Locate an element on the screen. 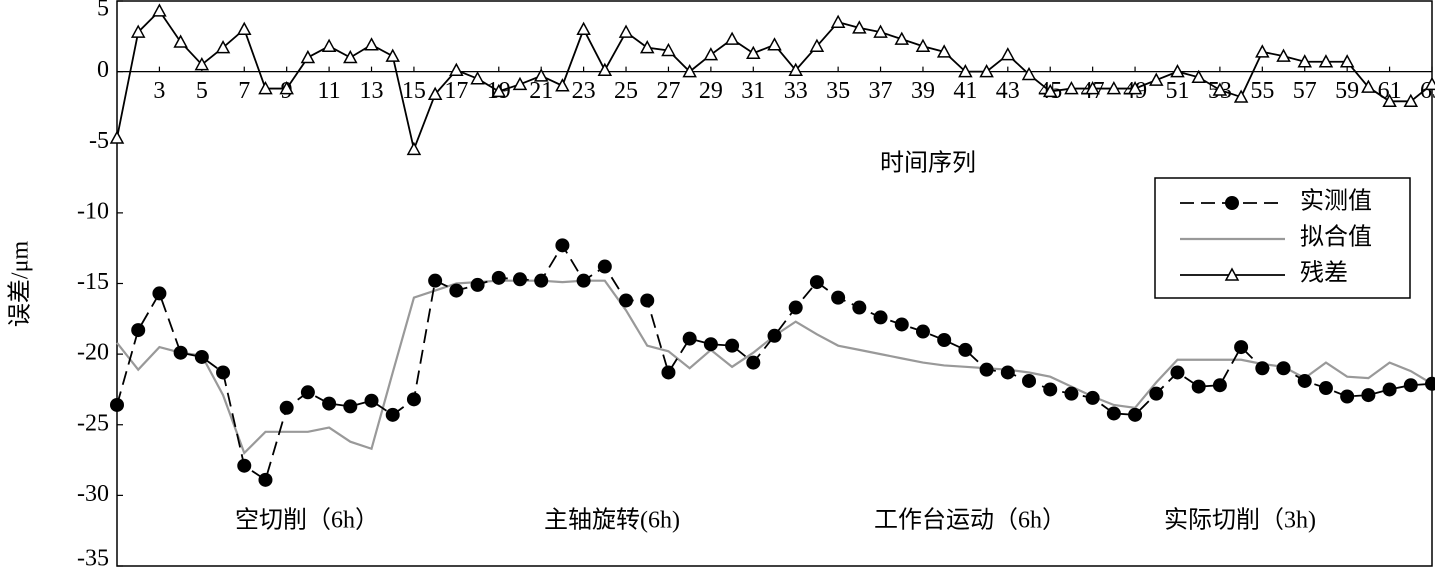 The height and width of the screenshot is (575, 1435). y-axis-label: 误差/μm is located at coordinates (20, 284).